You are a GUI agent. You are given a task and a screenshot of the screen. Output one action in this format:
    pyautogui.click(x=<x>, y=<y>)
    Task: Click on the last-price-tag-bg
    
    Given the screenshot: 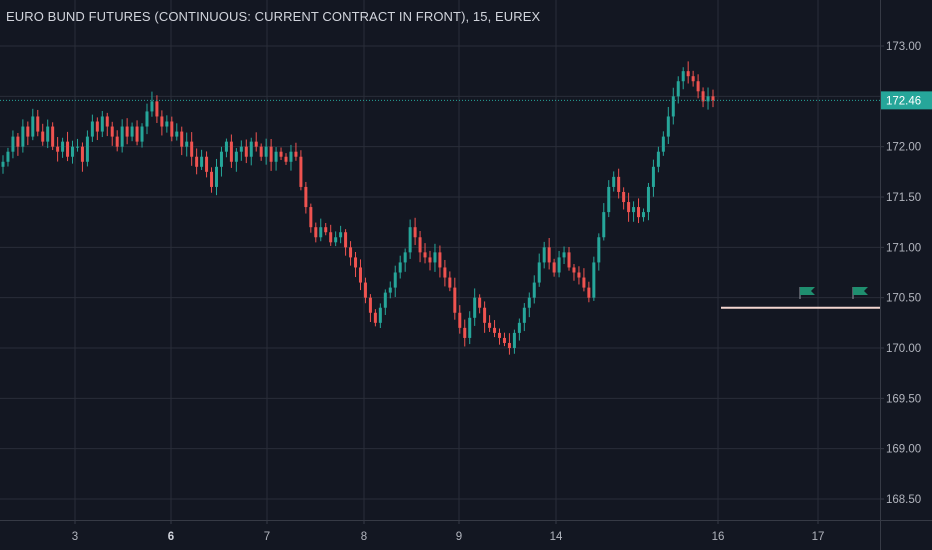 What is the action you would take?
    pyautogui.click(x=906, y=100)
    